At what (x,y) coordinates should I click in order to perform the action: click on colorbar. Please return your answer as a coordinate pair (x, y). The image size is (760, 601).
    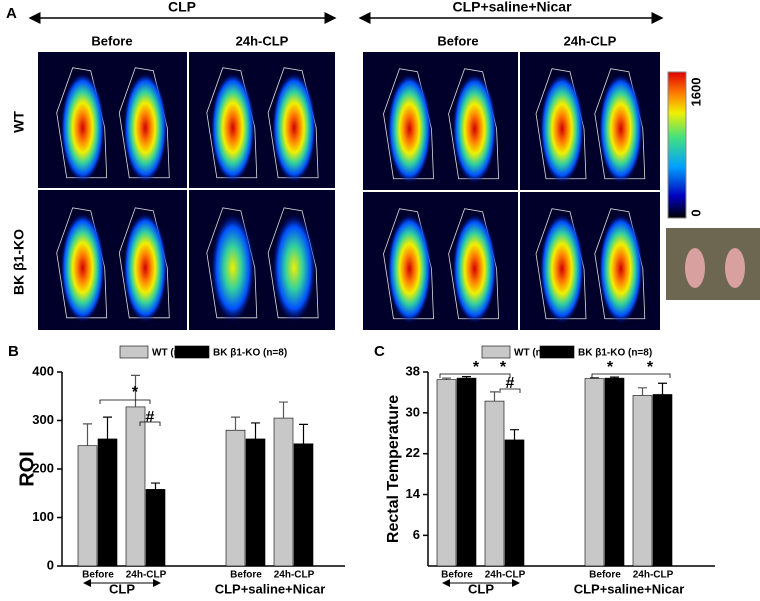
    Looking at the image, I should click on (677, 145).